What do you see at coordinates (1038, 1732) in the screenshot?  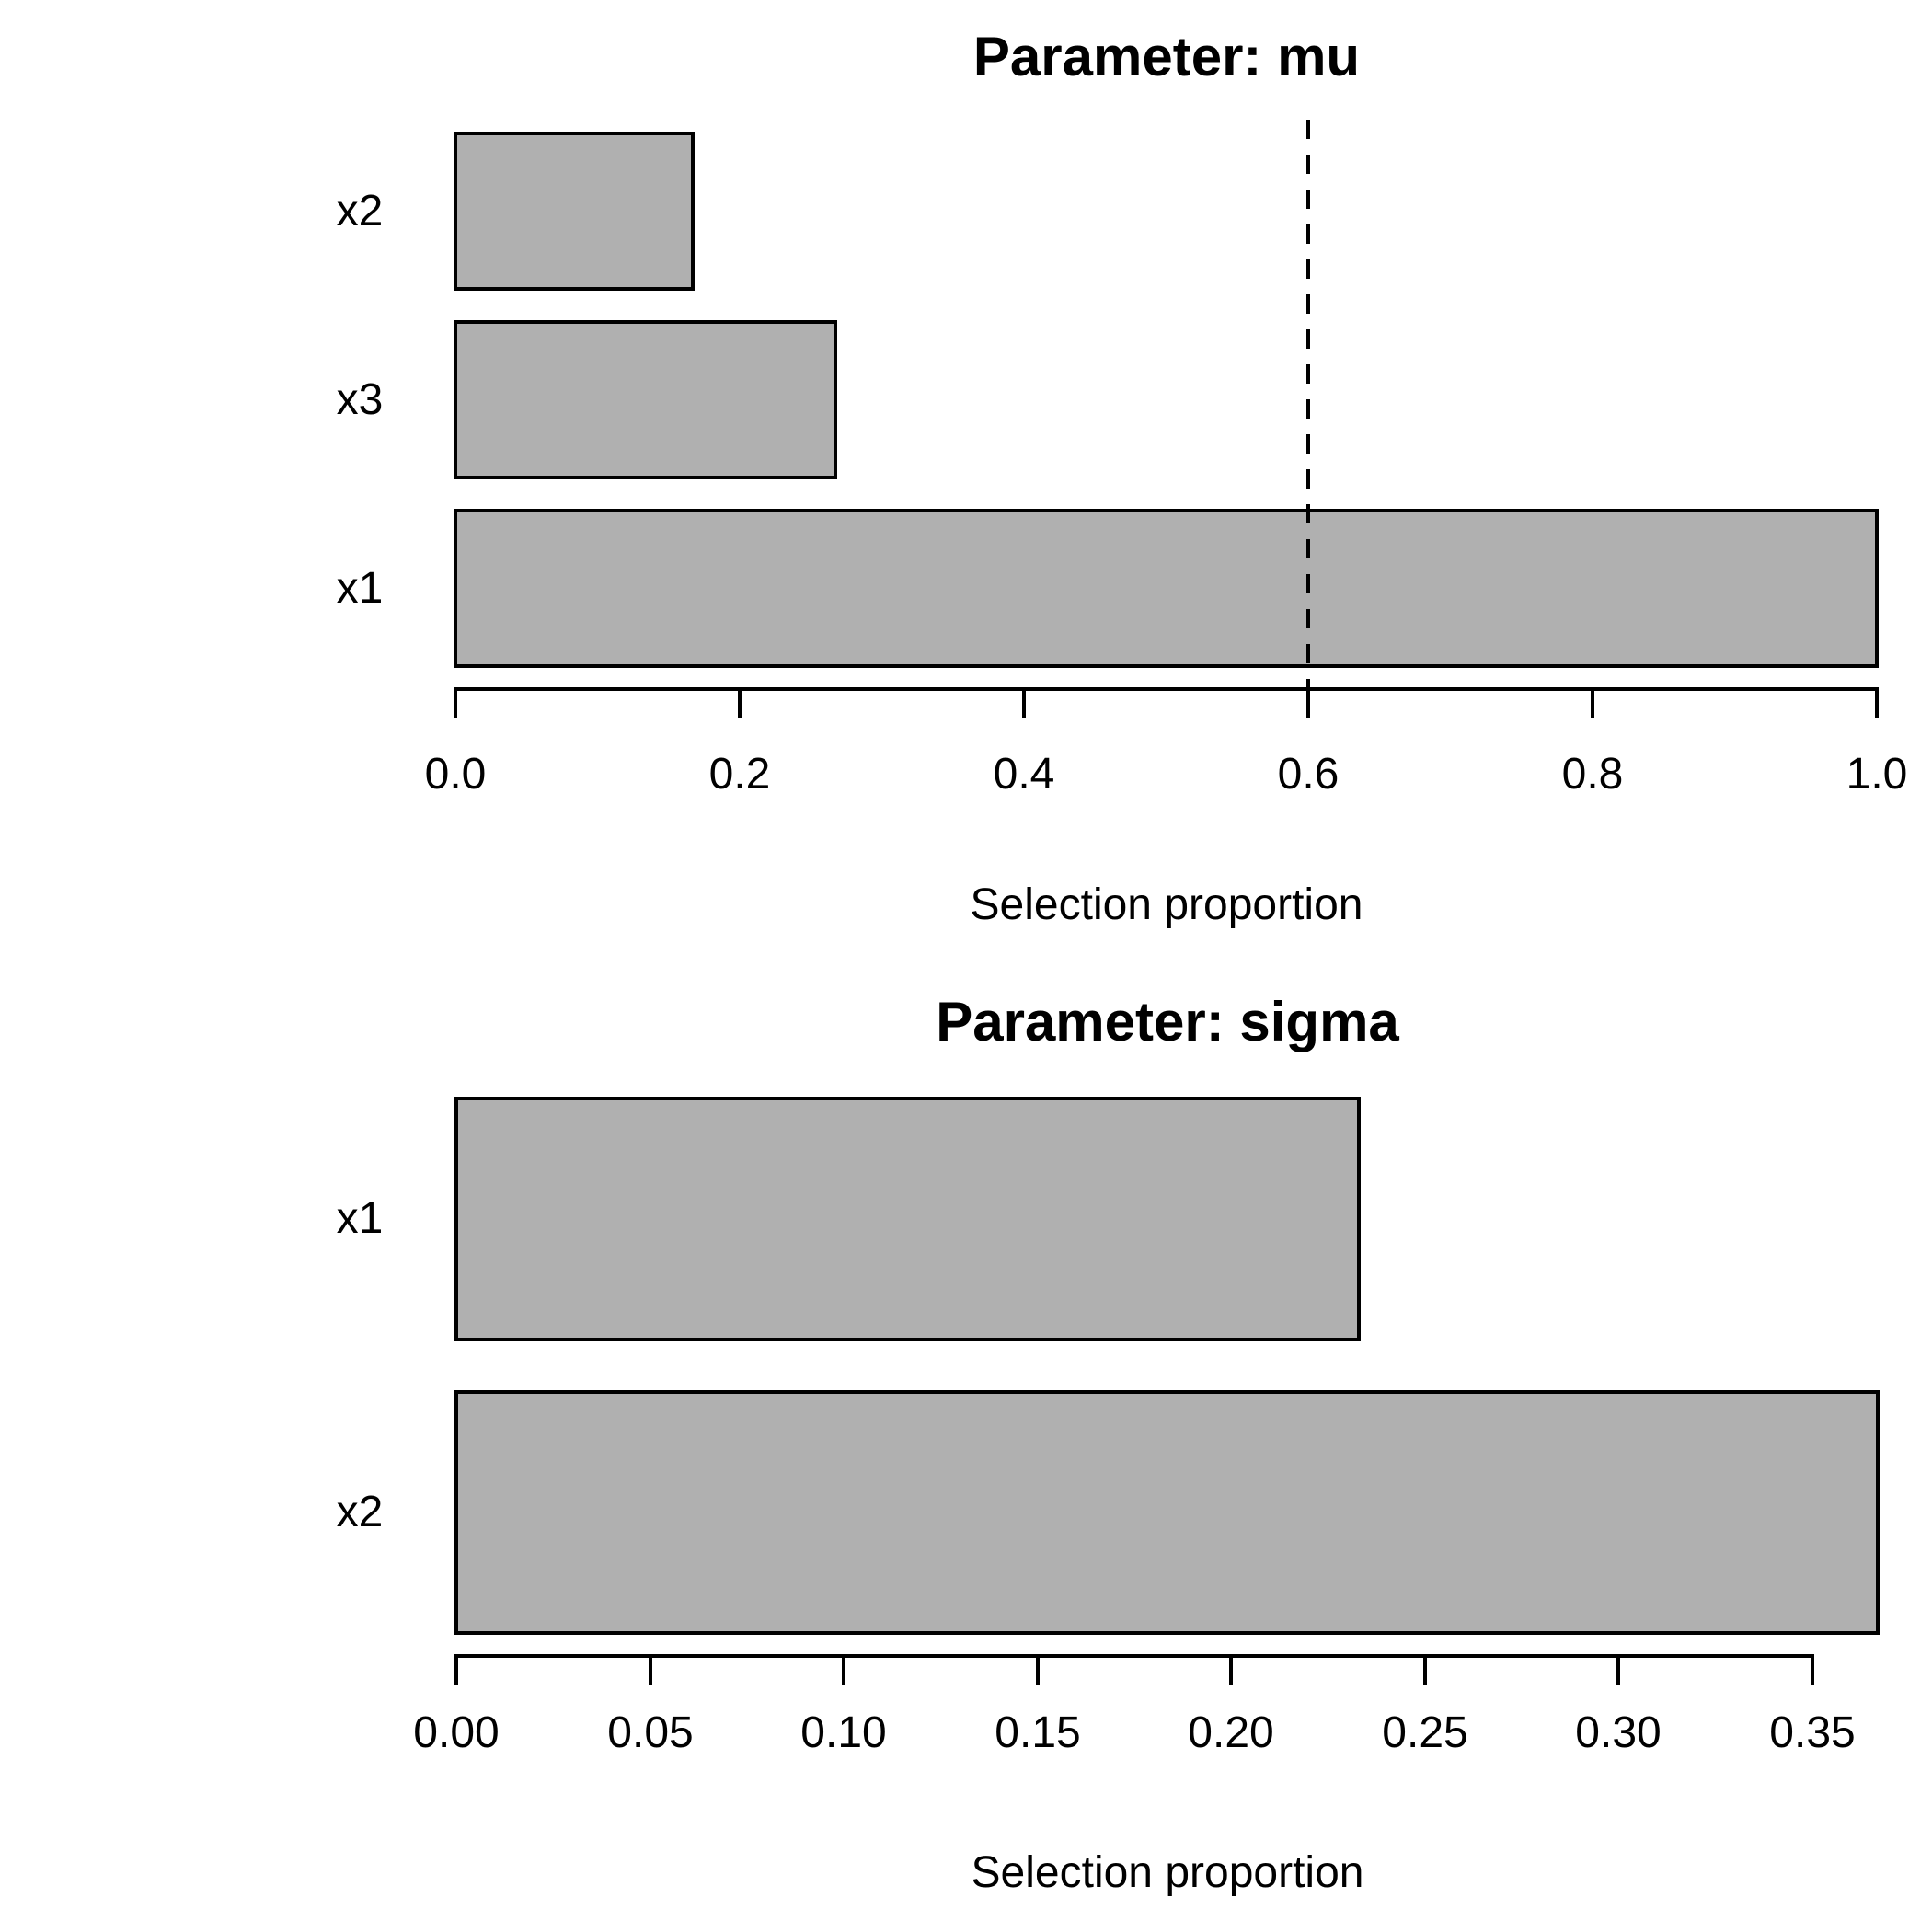 I see `x-tick-label-sigma-0.15: 0.15` at bounding box center [1038, 1732].